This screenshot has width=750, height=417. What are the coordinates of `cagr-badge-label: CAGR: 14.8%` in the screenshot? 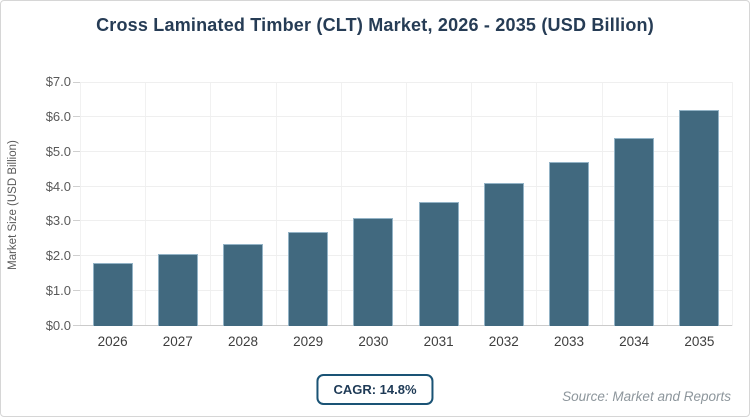 It's located at (375, 389).